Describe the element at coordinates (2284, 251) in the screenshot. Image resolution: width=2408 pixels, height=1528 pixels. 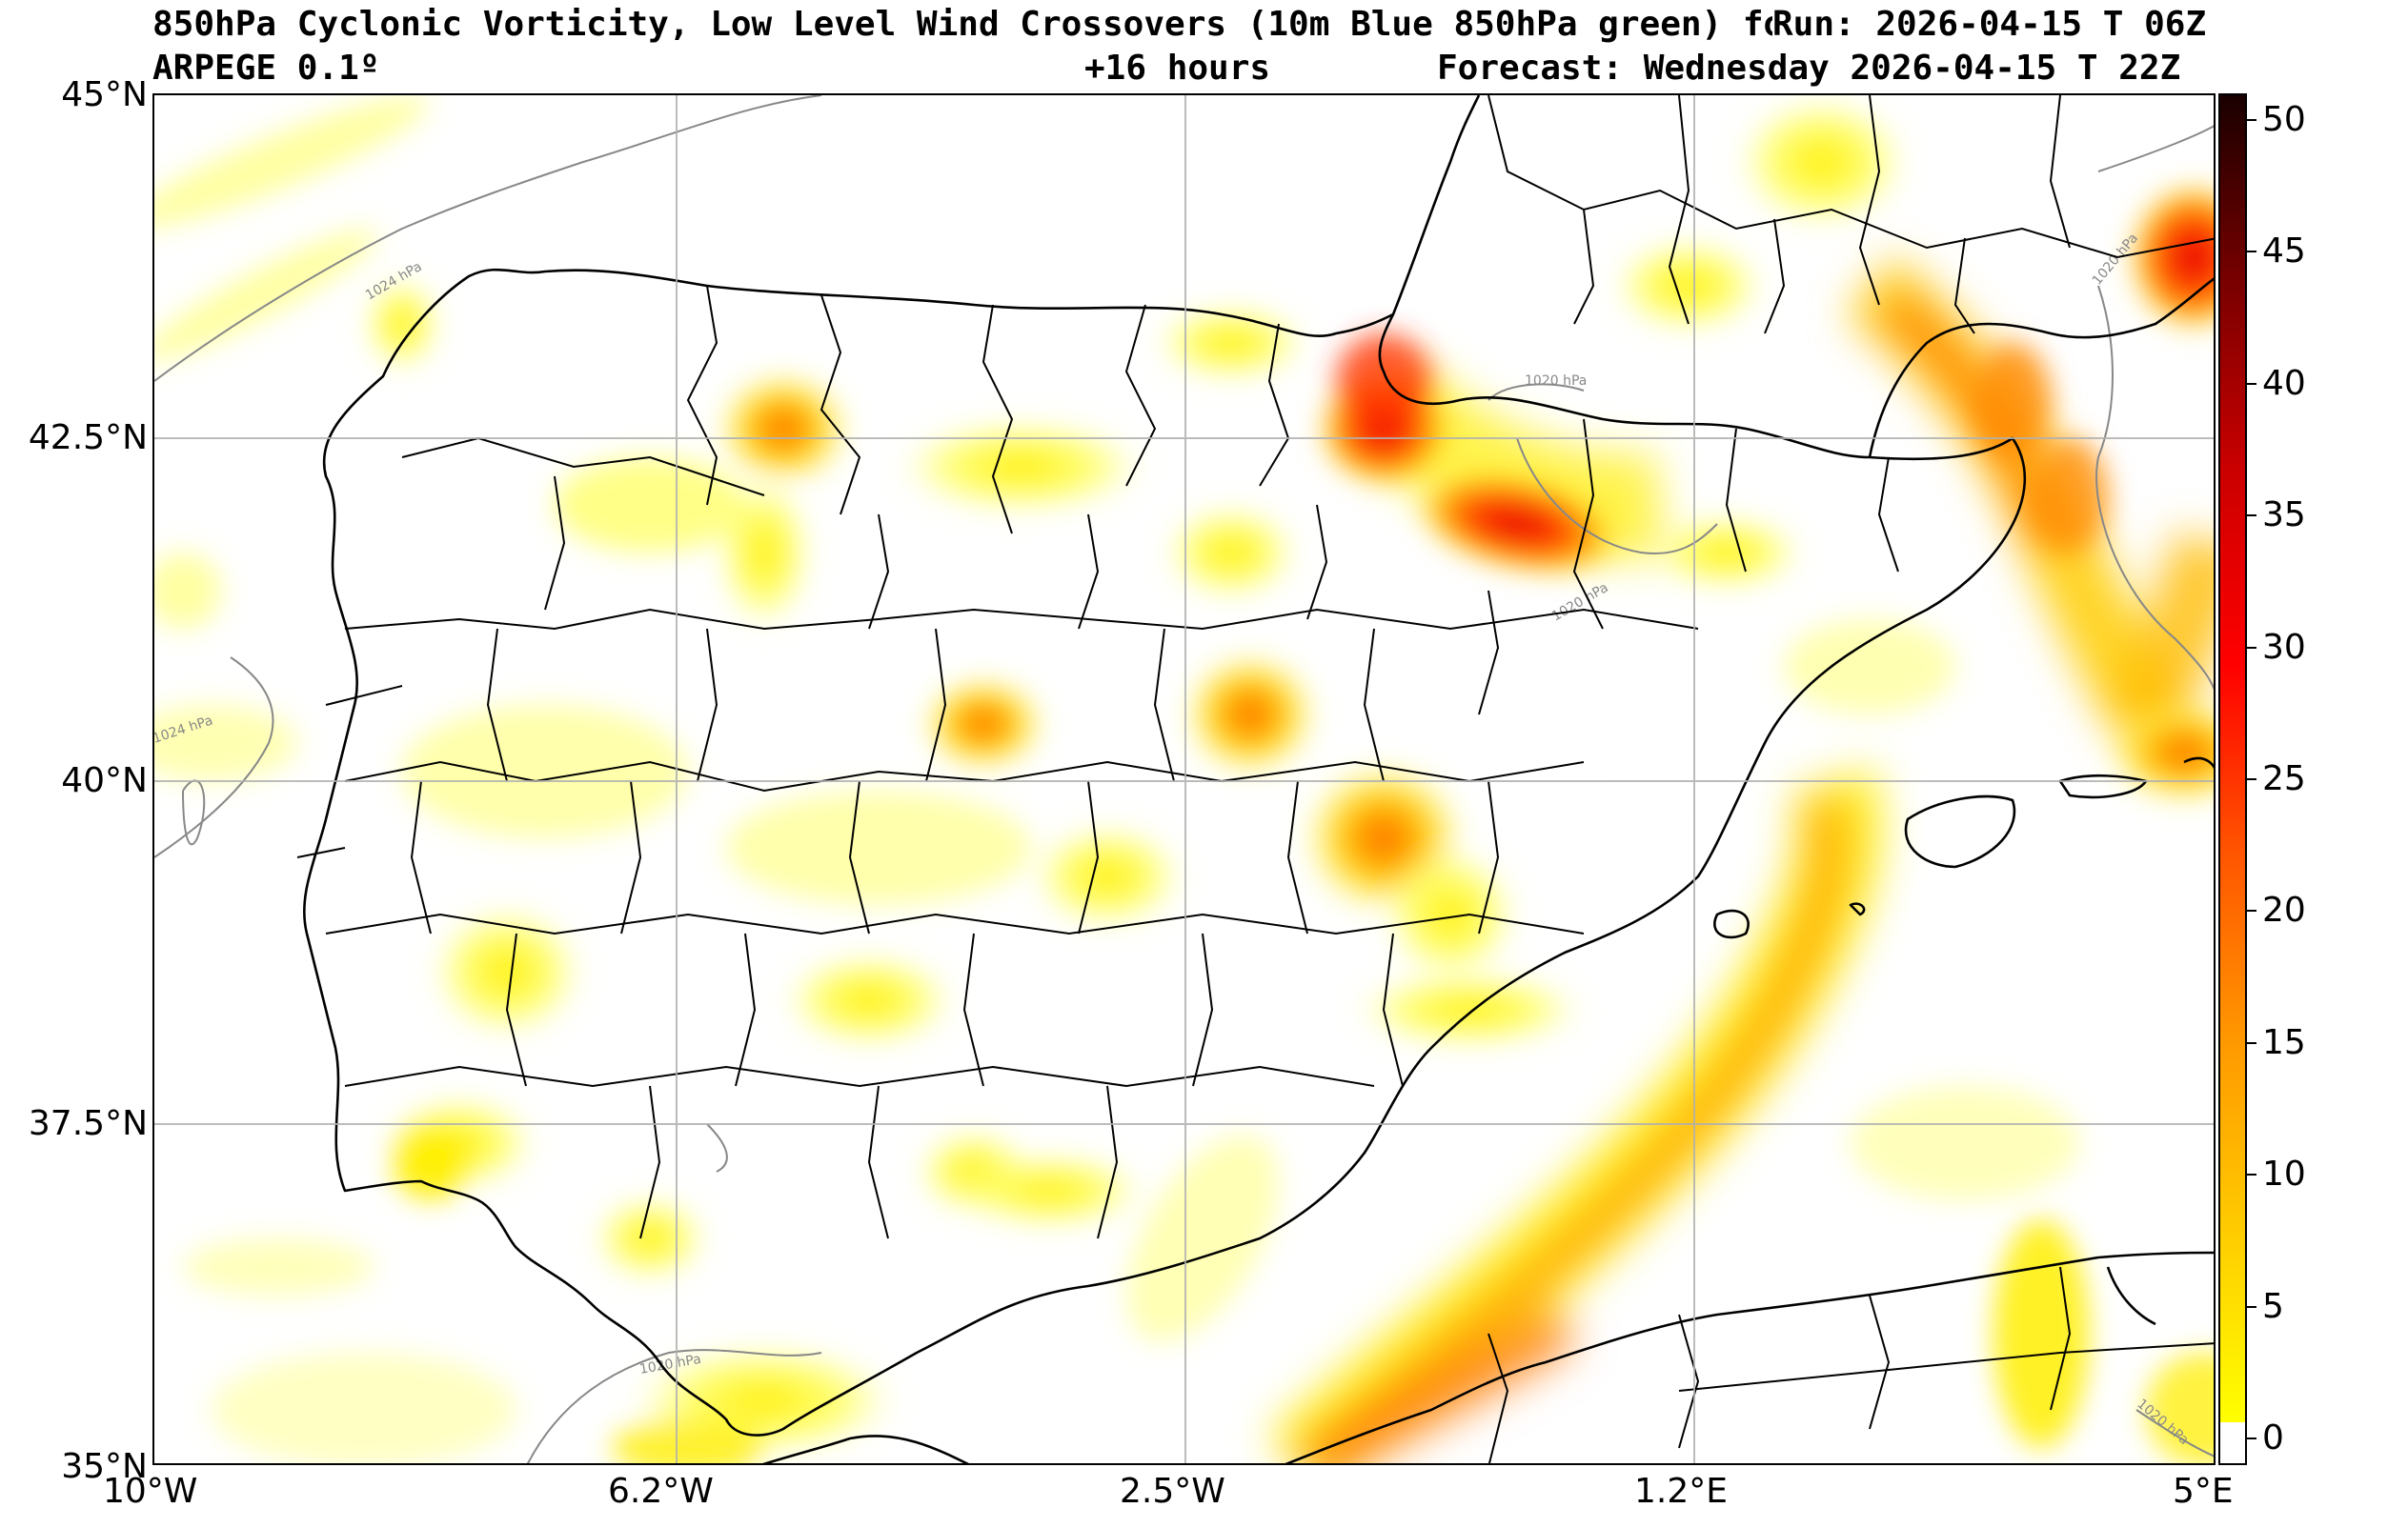
I see `colorbar-tick-label: 45` at that location.